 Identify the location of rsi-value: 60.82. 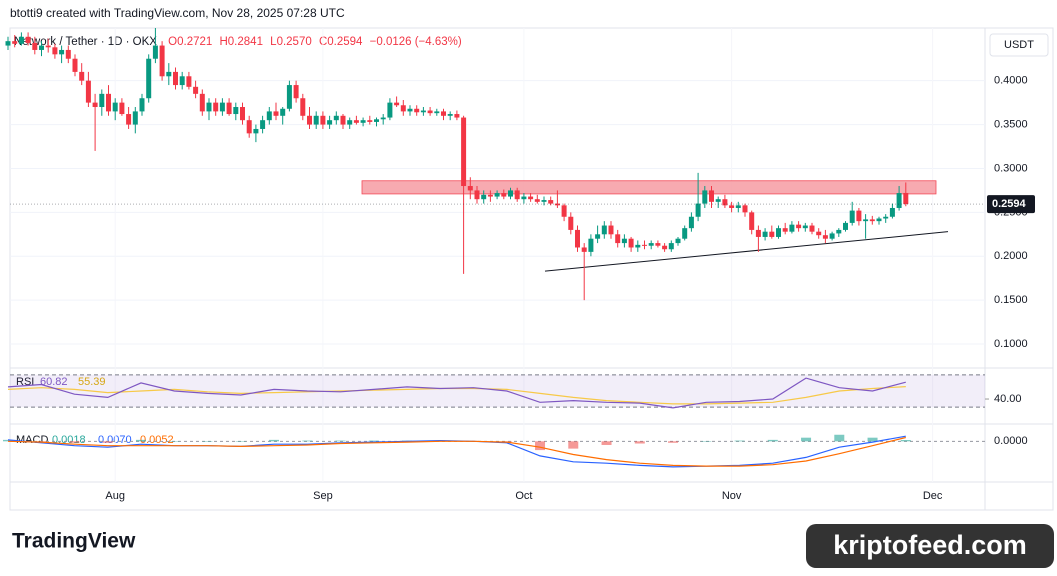
(54, 382).